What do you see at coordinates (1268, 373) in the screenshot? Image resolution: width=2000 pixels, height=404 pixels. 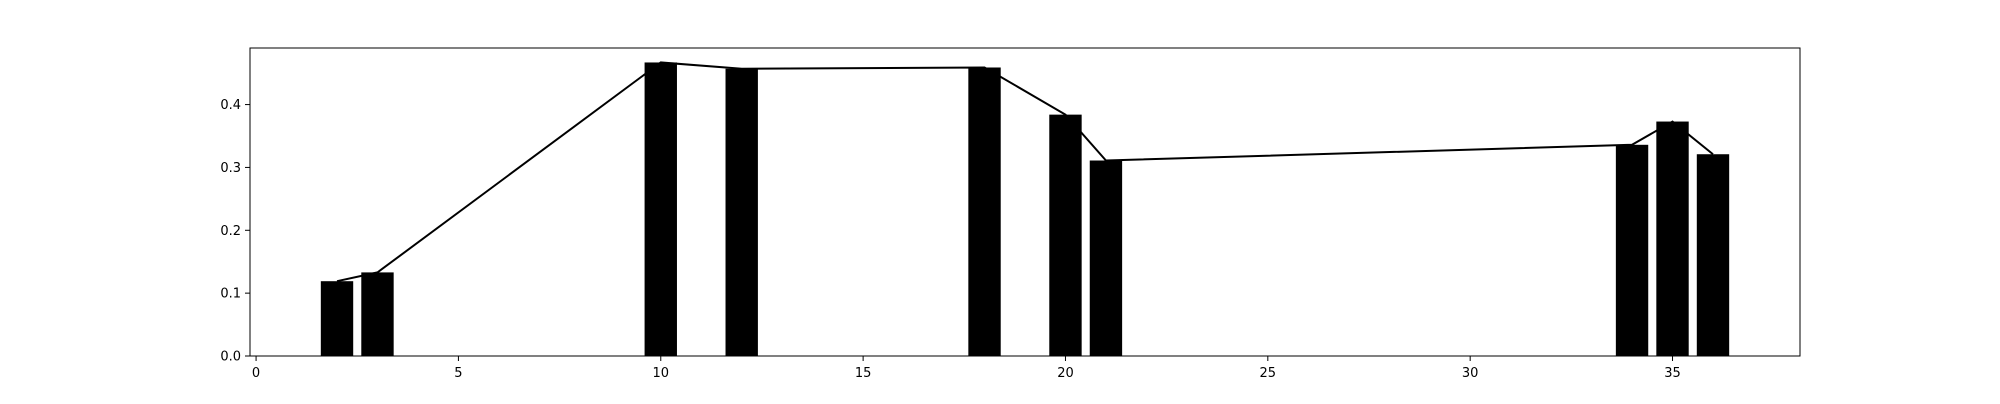 I see `x-tick-label-5: 25` at bounding box center [1268, 373].